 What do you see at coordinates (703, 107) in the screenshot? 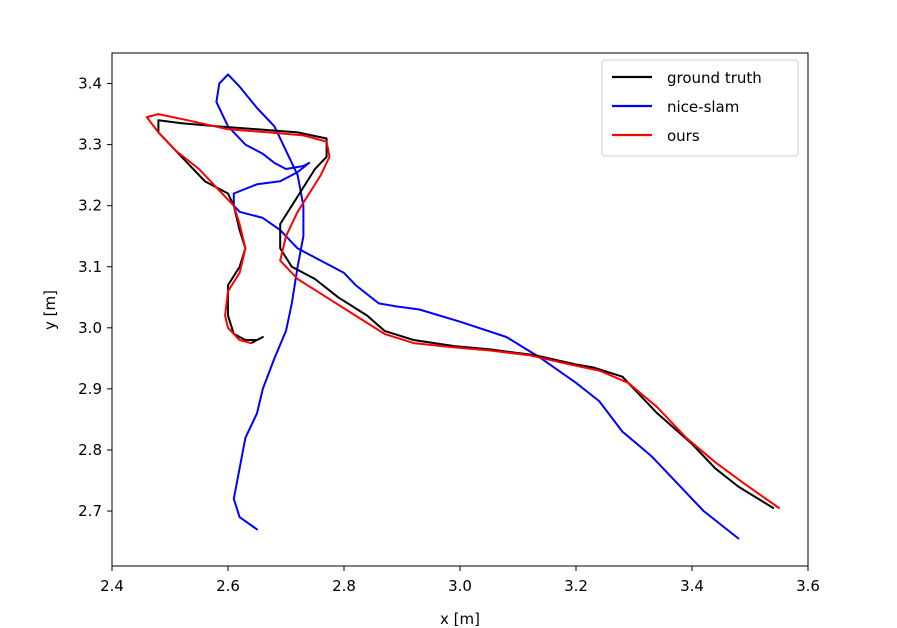
I see `legend-label-nice-slam: nice-slam` at bounding box center [703, 107].